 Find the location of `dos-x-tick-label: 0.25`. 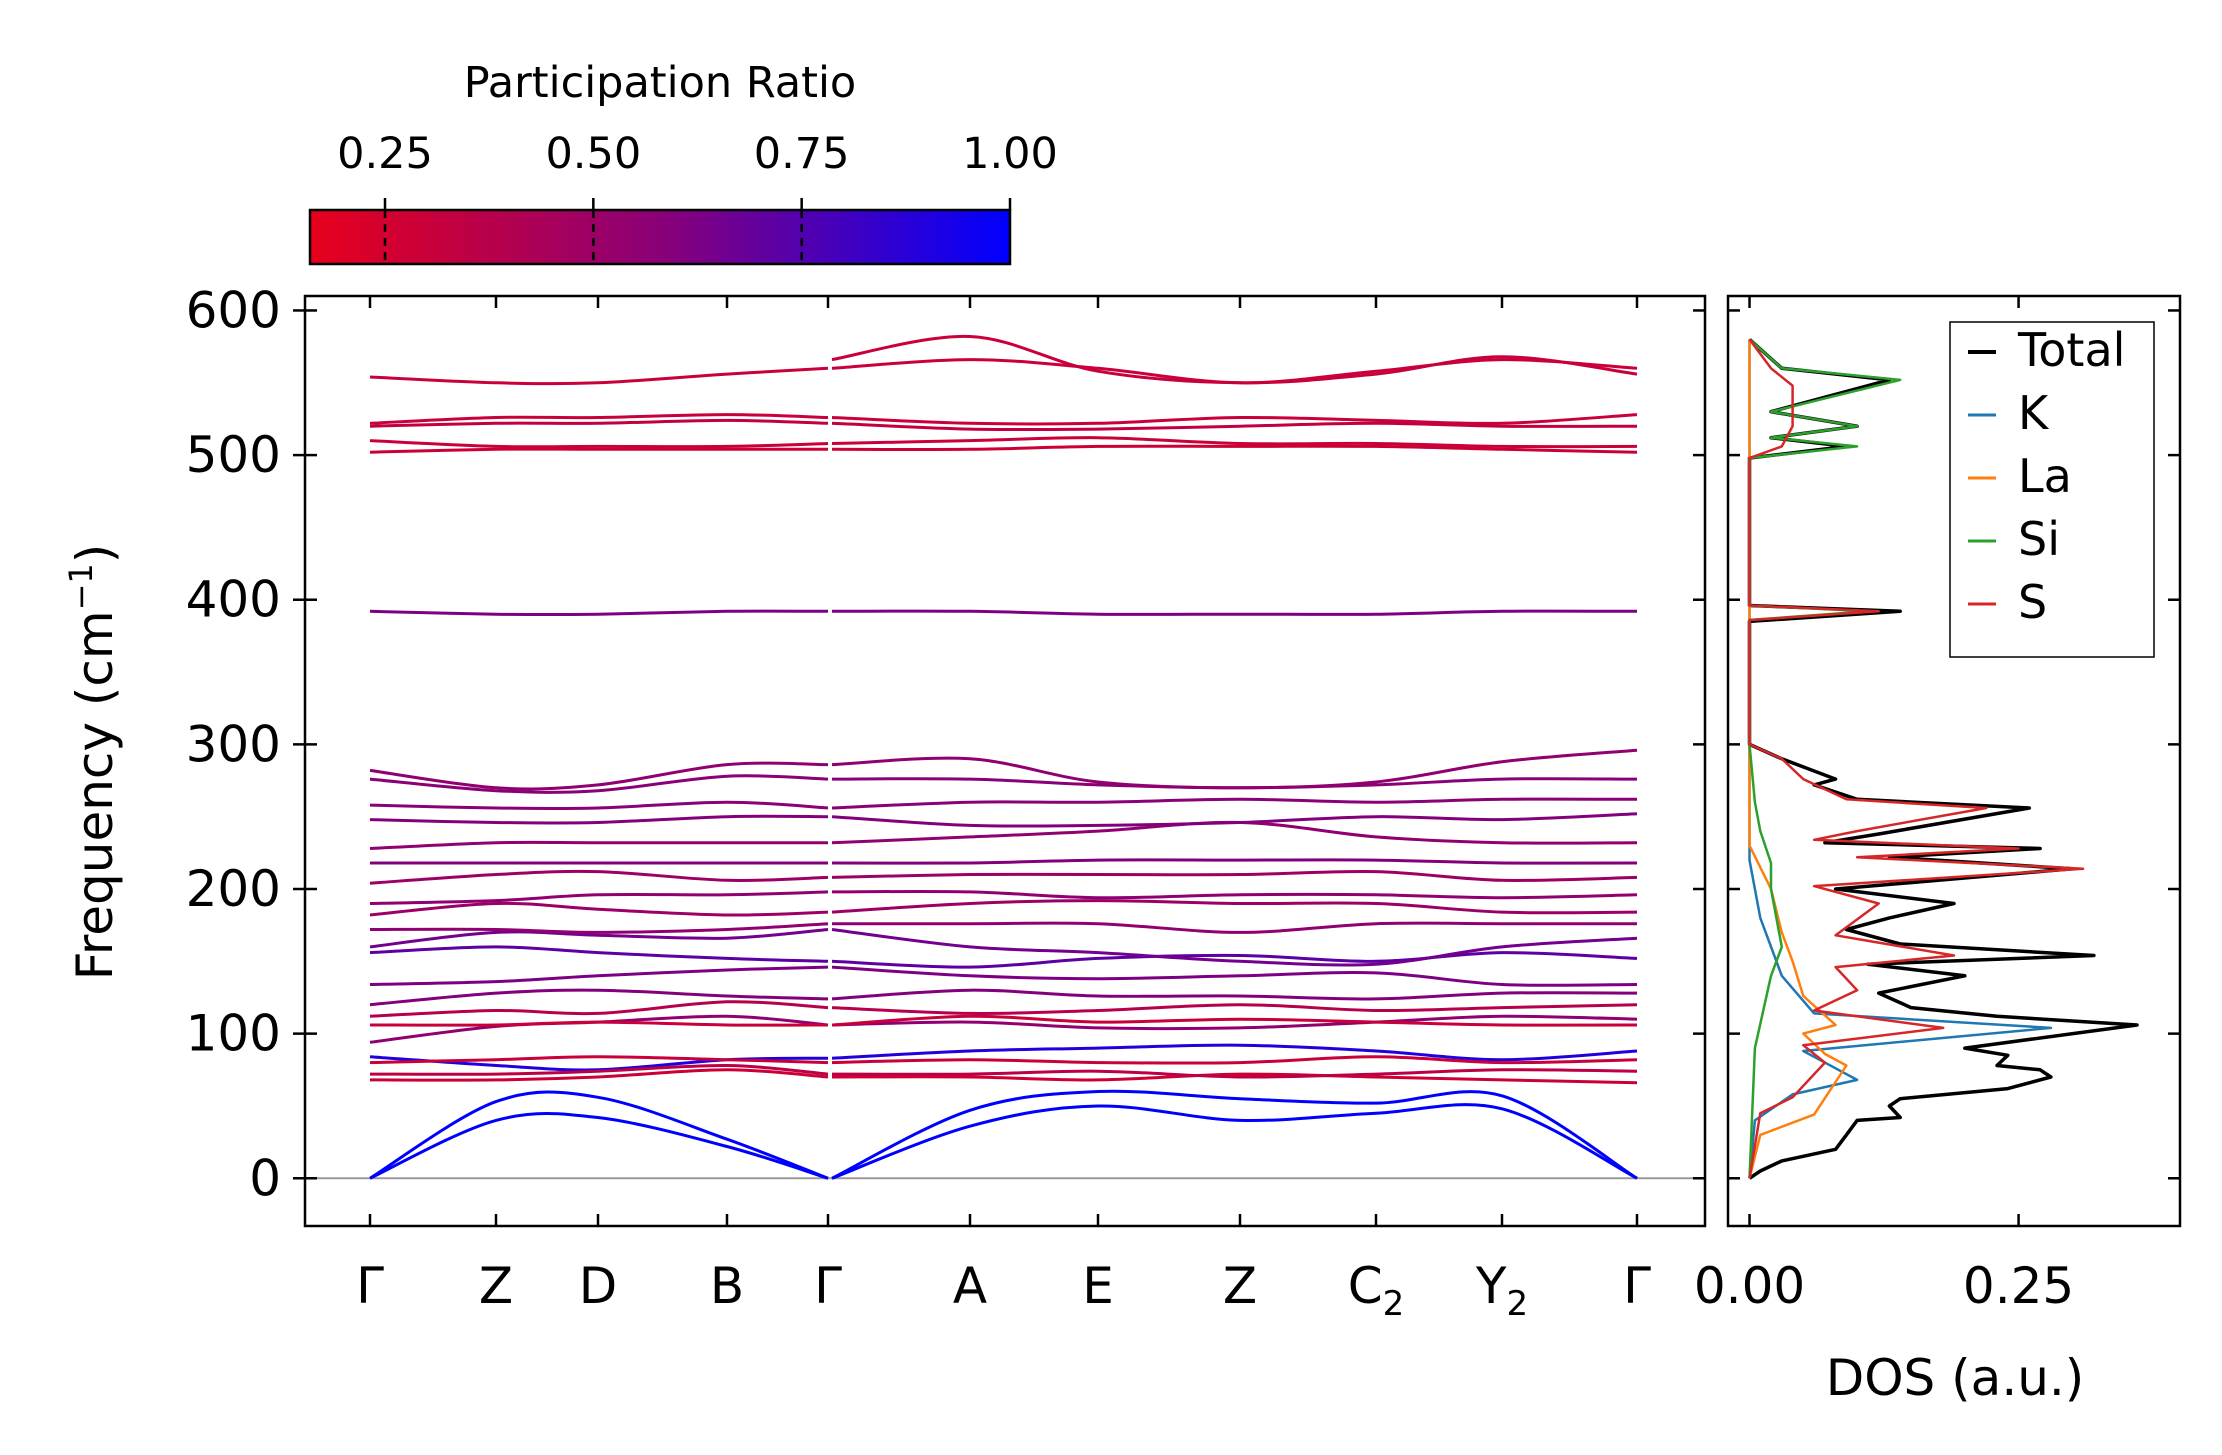

dos-x-tick-label: 0.25 is located at coordinates (2018, 1286).